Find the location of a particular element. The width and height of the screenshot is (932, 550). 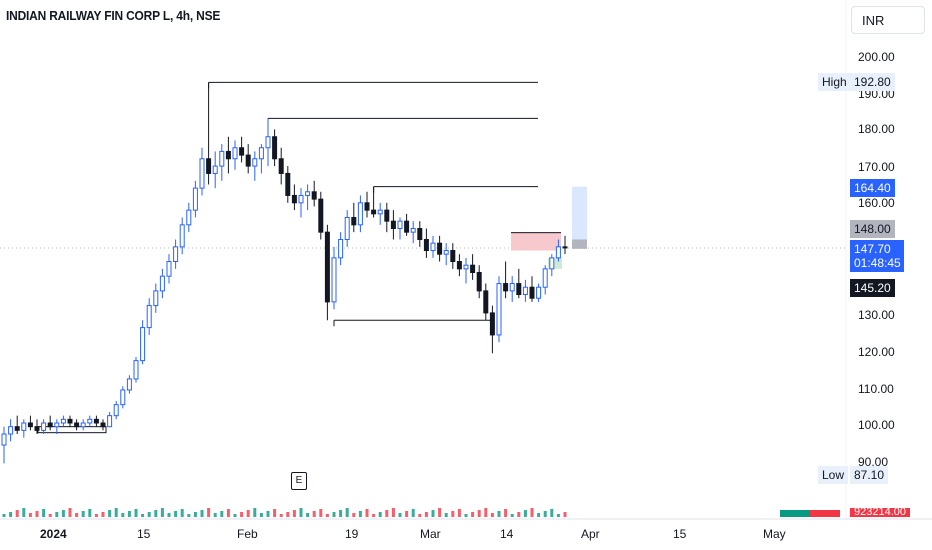

currency-selector: INR is located at coordinates (888, 20).